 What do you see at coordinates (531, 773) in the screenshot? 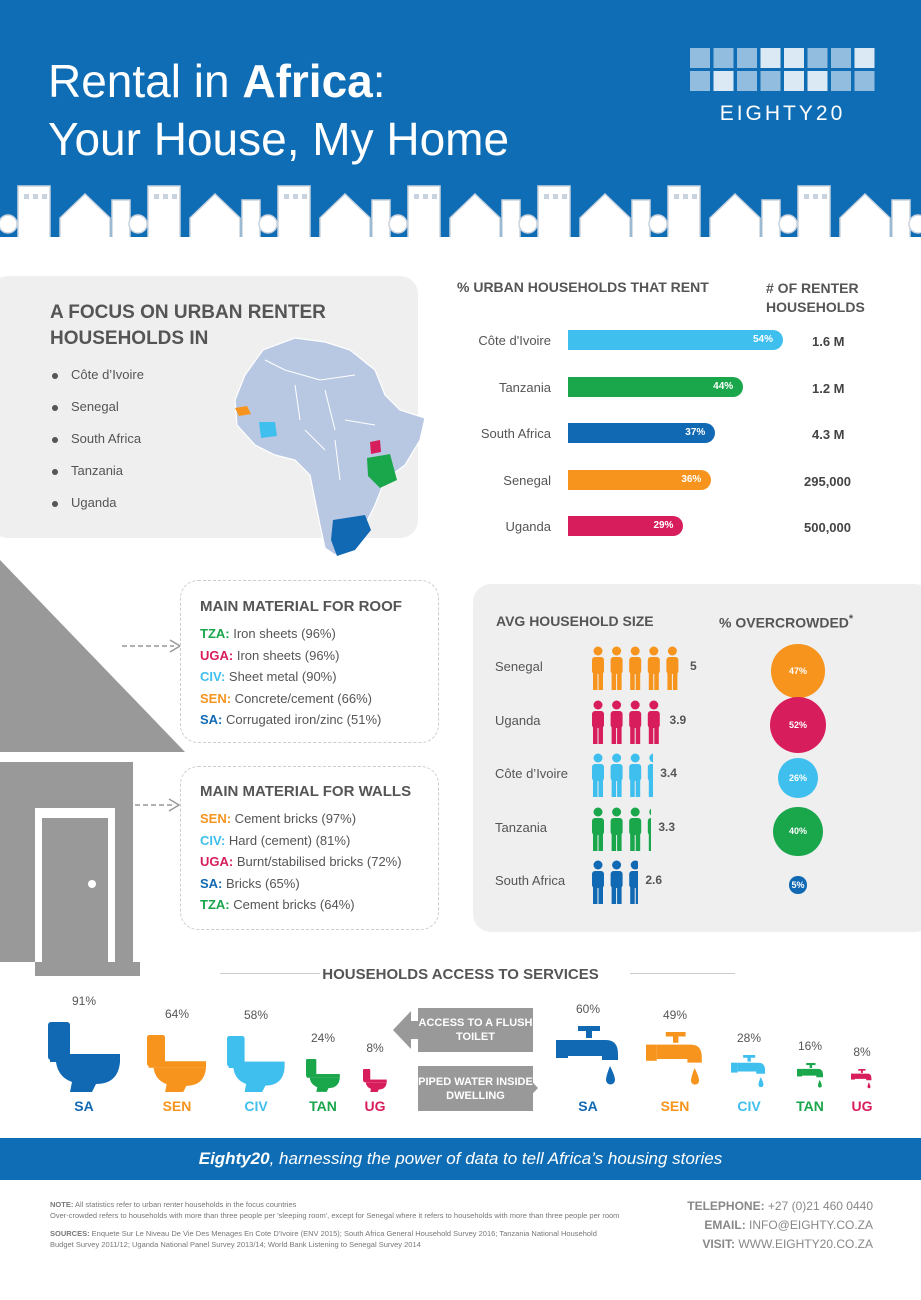
I see `size-country-label: Côte d’Ivoire` at bounding box center [531, 773].